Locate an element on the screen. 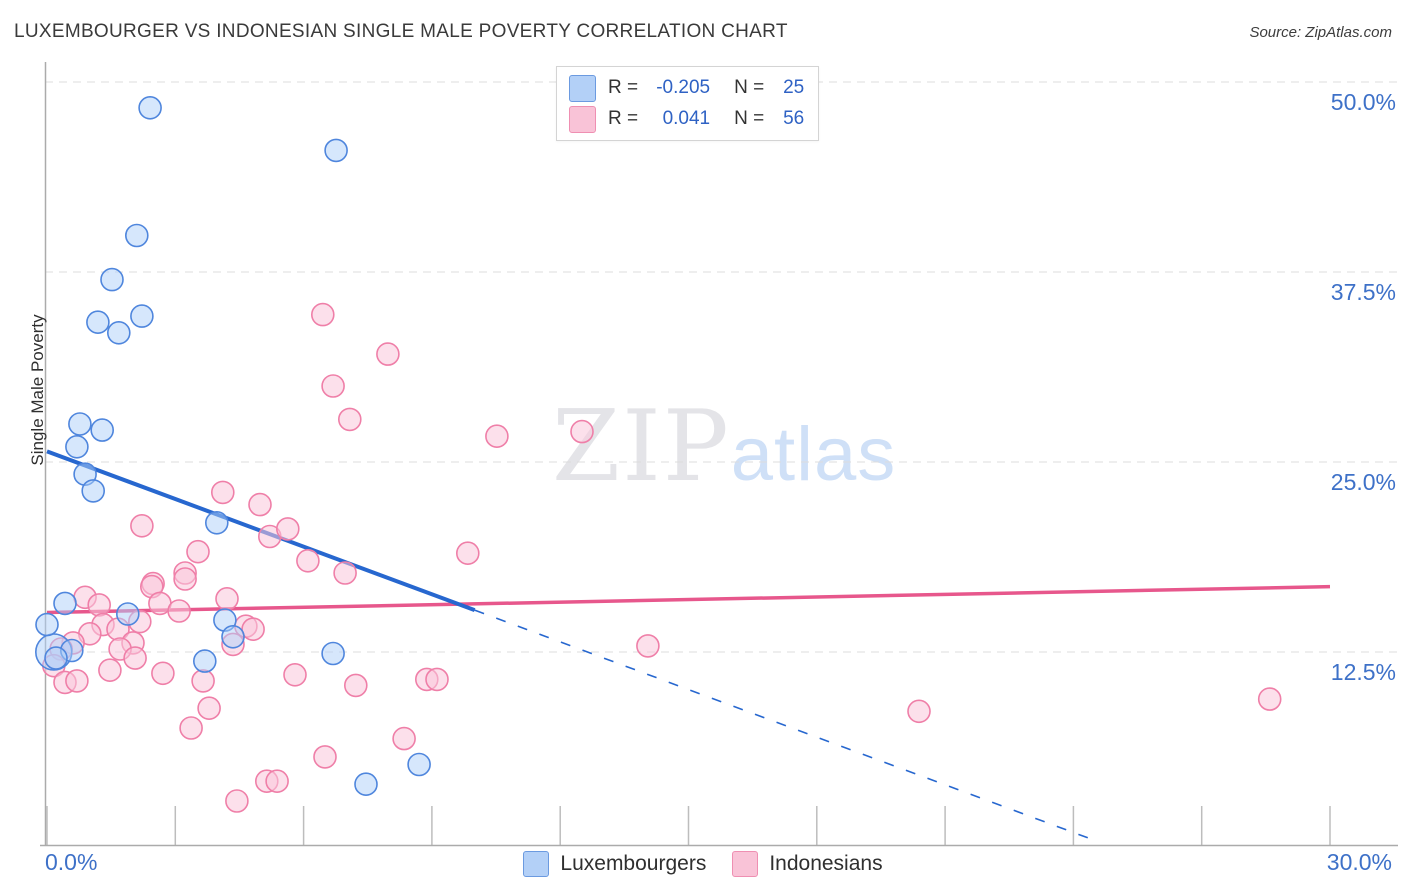 The image size is (1406, 892). legend-item-indonesians: Indonesians is located at coordinates (807, 864).